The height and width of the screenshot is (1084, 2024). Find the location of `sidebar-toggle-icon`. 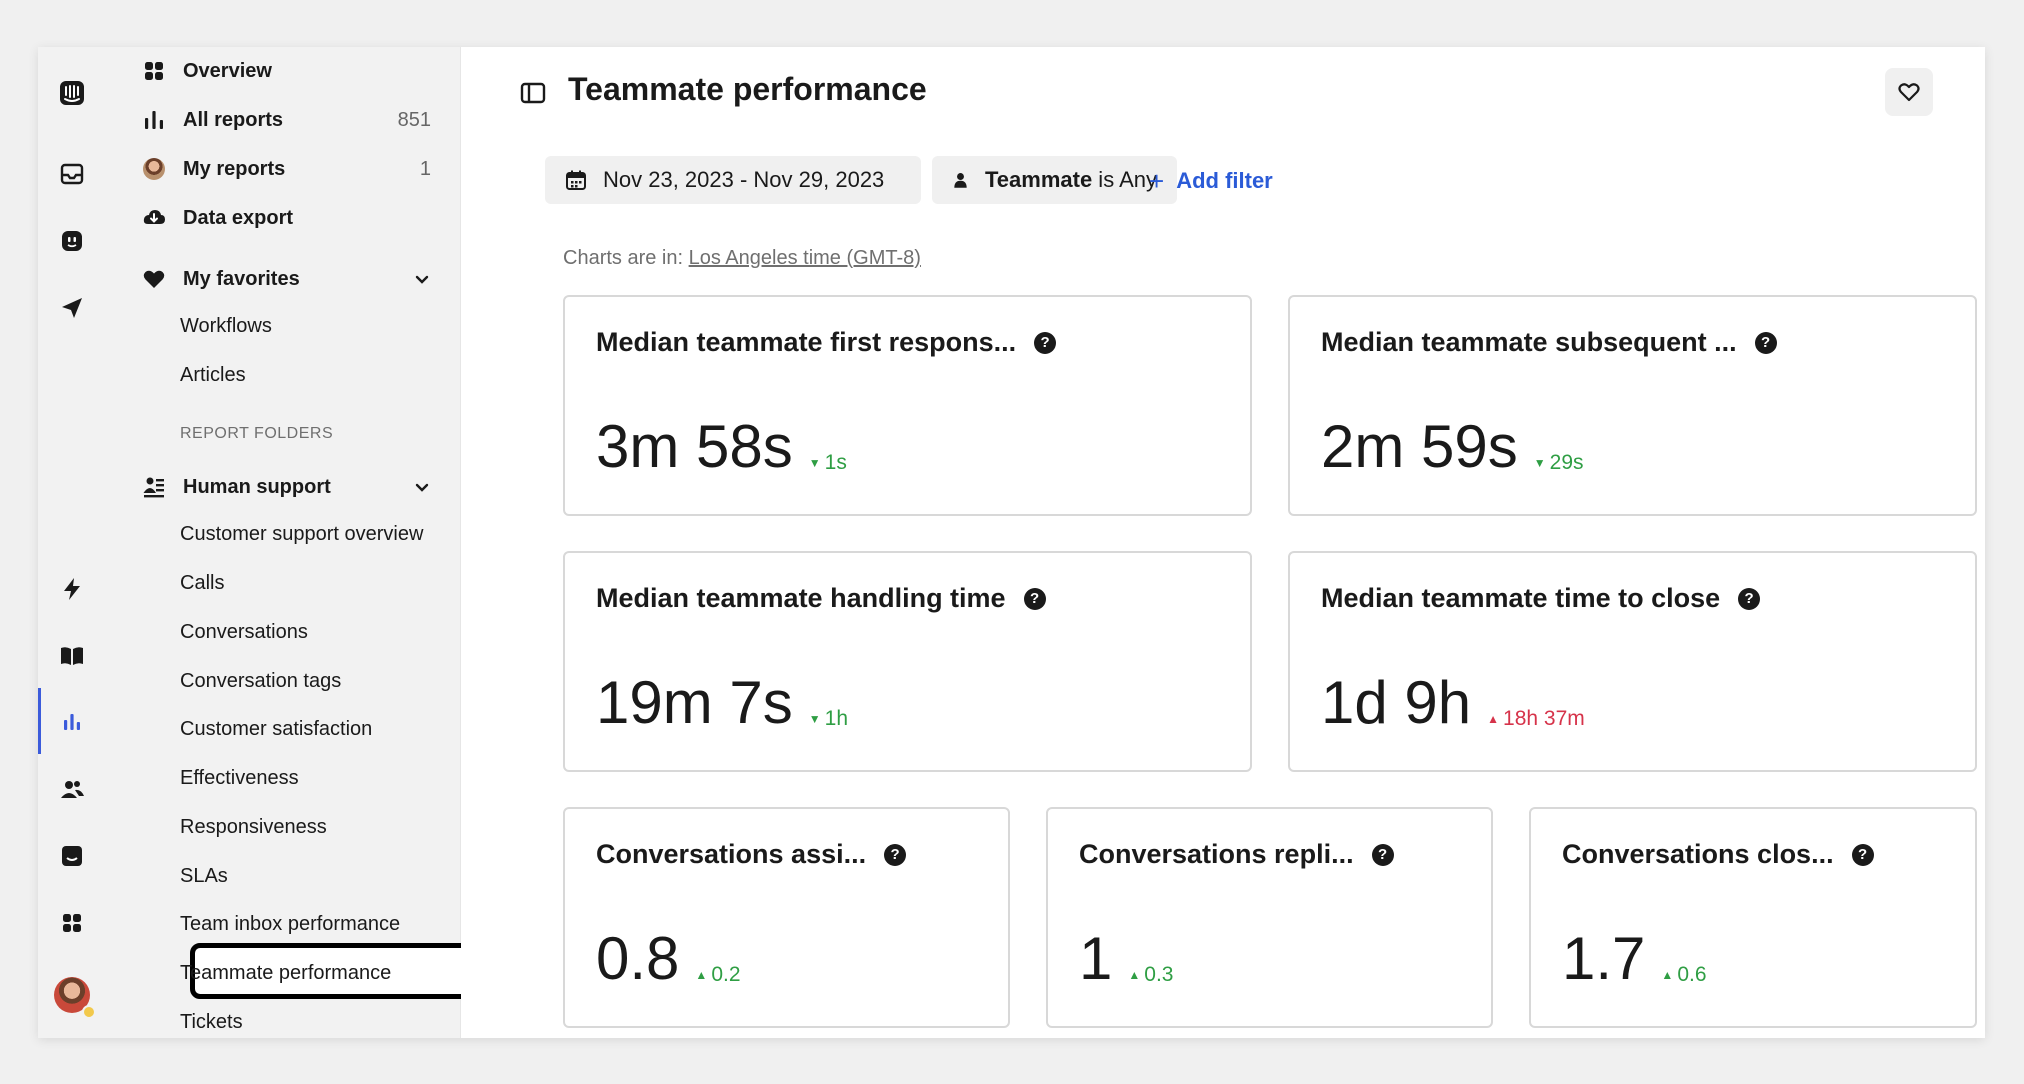

sidebar-toggle-icon is located at coordinates (533, 93).